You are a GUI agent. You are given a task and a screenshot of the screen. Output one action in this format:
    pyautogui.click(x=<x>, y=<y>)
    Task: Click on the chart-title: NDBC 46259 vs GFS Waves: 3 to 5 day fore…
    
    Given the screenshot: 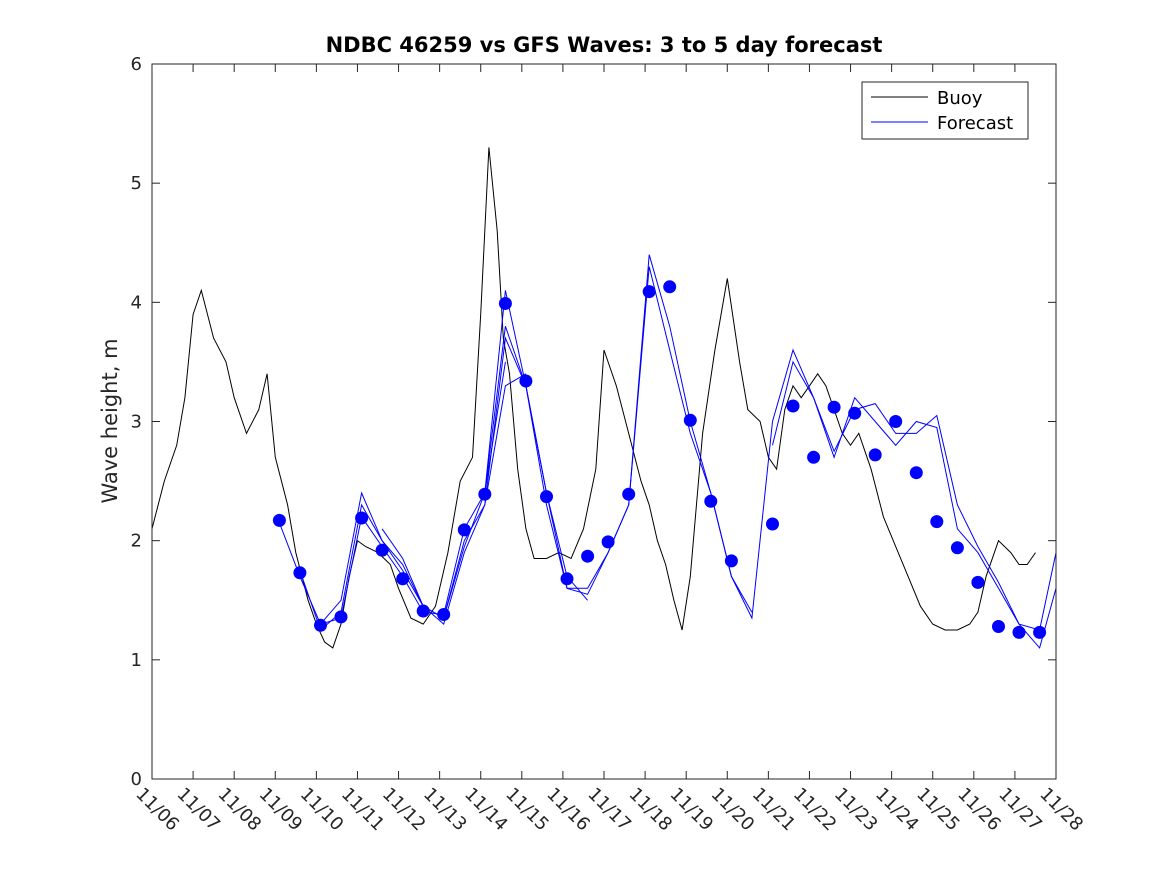 What is the action you would take?
    pyautogui.click(x=604, y=45)
    